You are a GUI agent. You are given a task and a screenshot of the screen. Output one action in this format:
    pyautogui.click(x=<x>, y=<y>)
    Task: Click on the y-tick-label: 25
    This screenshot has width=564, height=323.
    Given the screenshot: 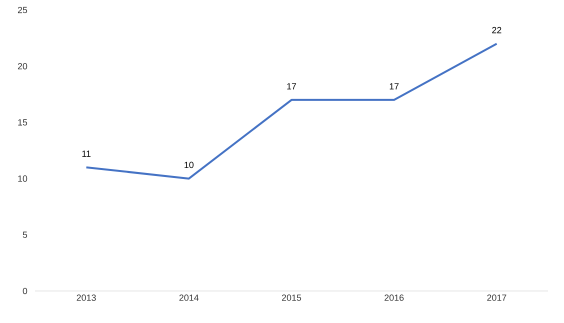 What is the action you would take?
    pyautogui.click(x=23, y=10)
    